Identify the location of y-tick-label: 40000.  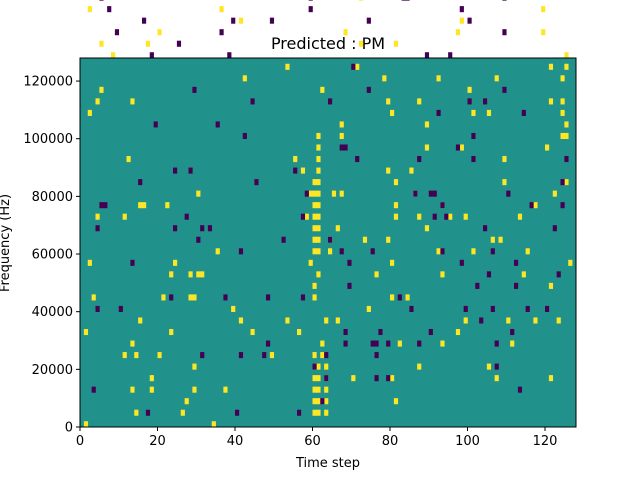
(52, 312).